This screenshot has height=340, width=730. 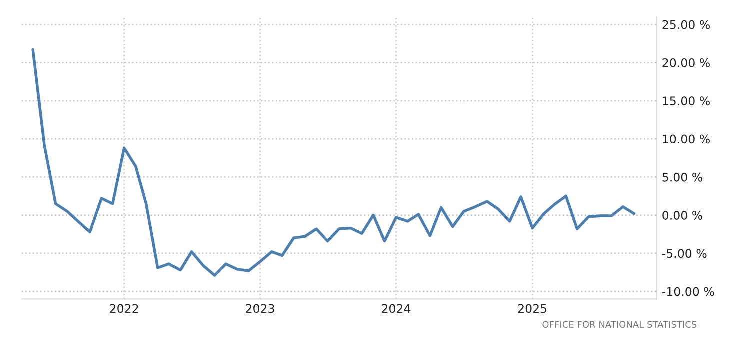 I want to click on y-tick-label: 0.00 %, so click(x=682, y=215).